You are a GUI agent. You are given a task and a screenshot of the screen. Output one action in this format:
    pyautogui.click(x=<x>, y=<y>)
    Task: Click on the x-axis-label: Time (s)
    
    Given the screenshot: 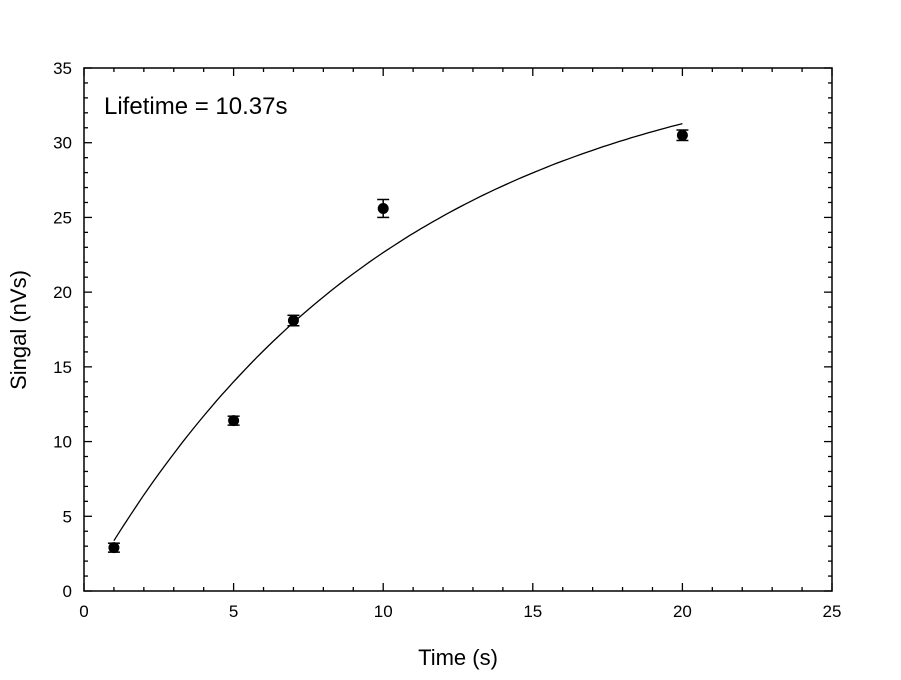 What is the action you would take?
    pyautogui.click(x=458, y=657)
    